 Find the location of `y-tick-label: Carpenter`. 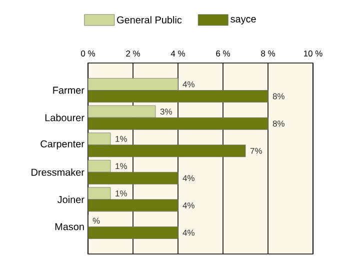

y-tick-label: Carpenter is located at coordinates (62, 145).